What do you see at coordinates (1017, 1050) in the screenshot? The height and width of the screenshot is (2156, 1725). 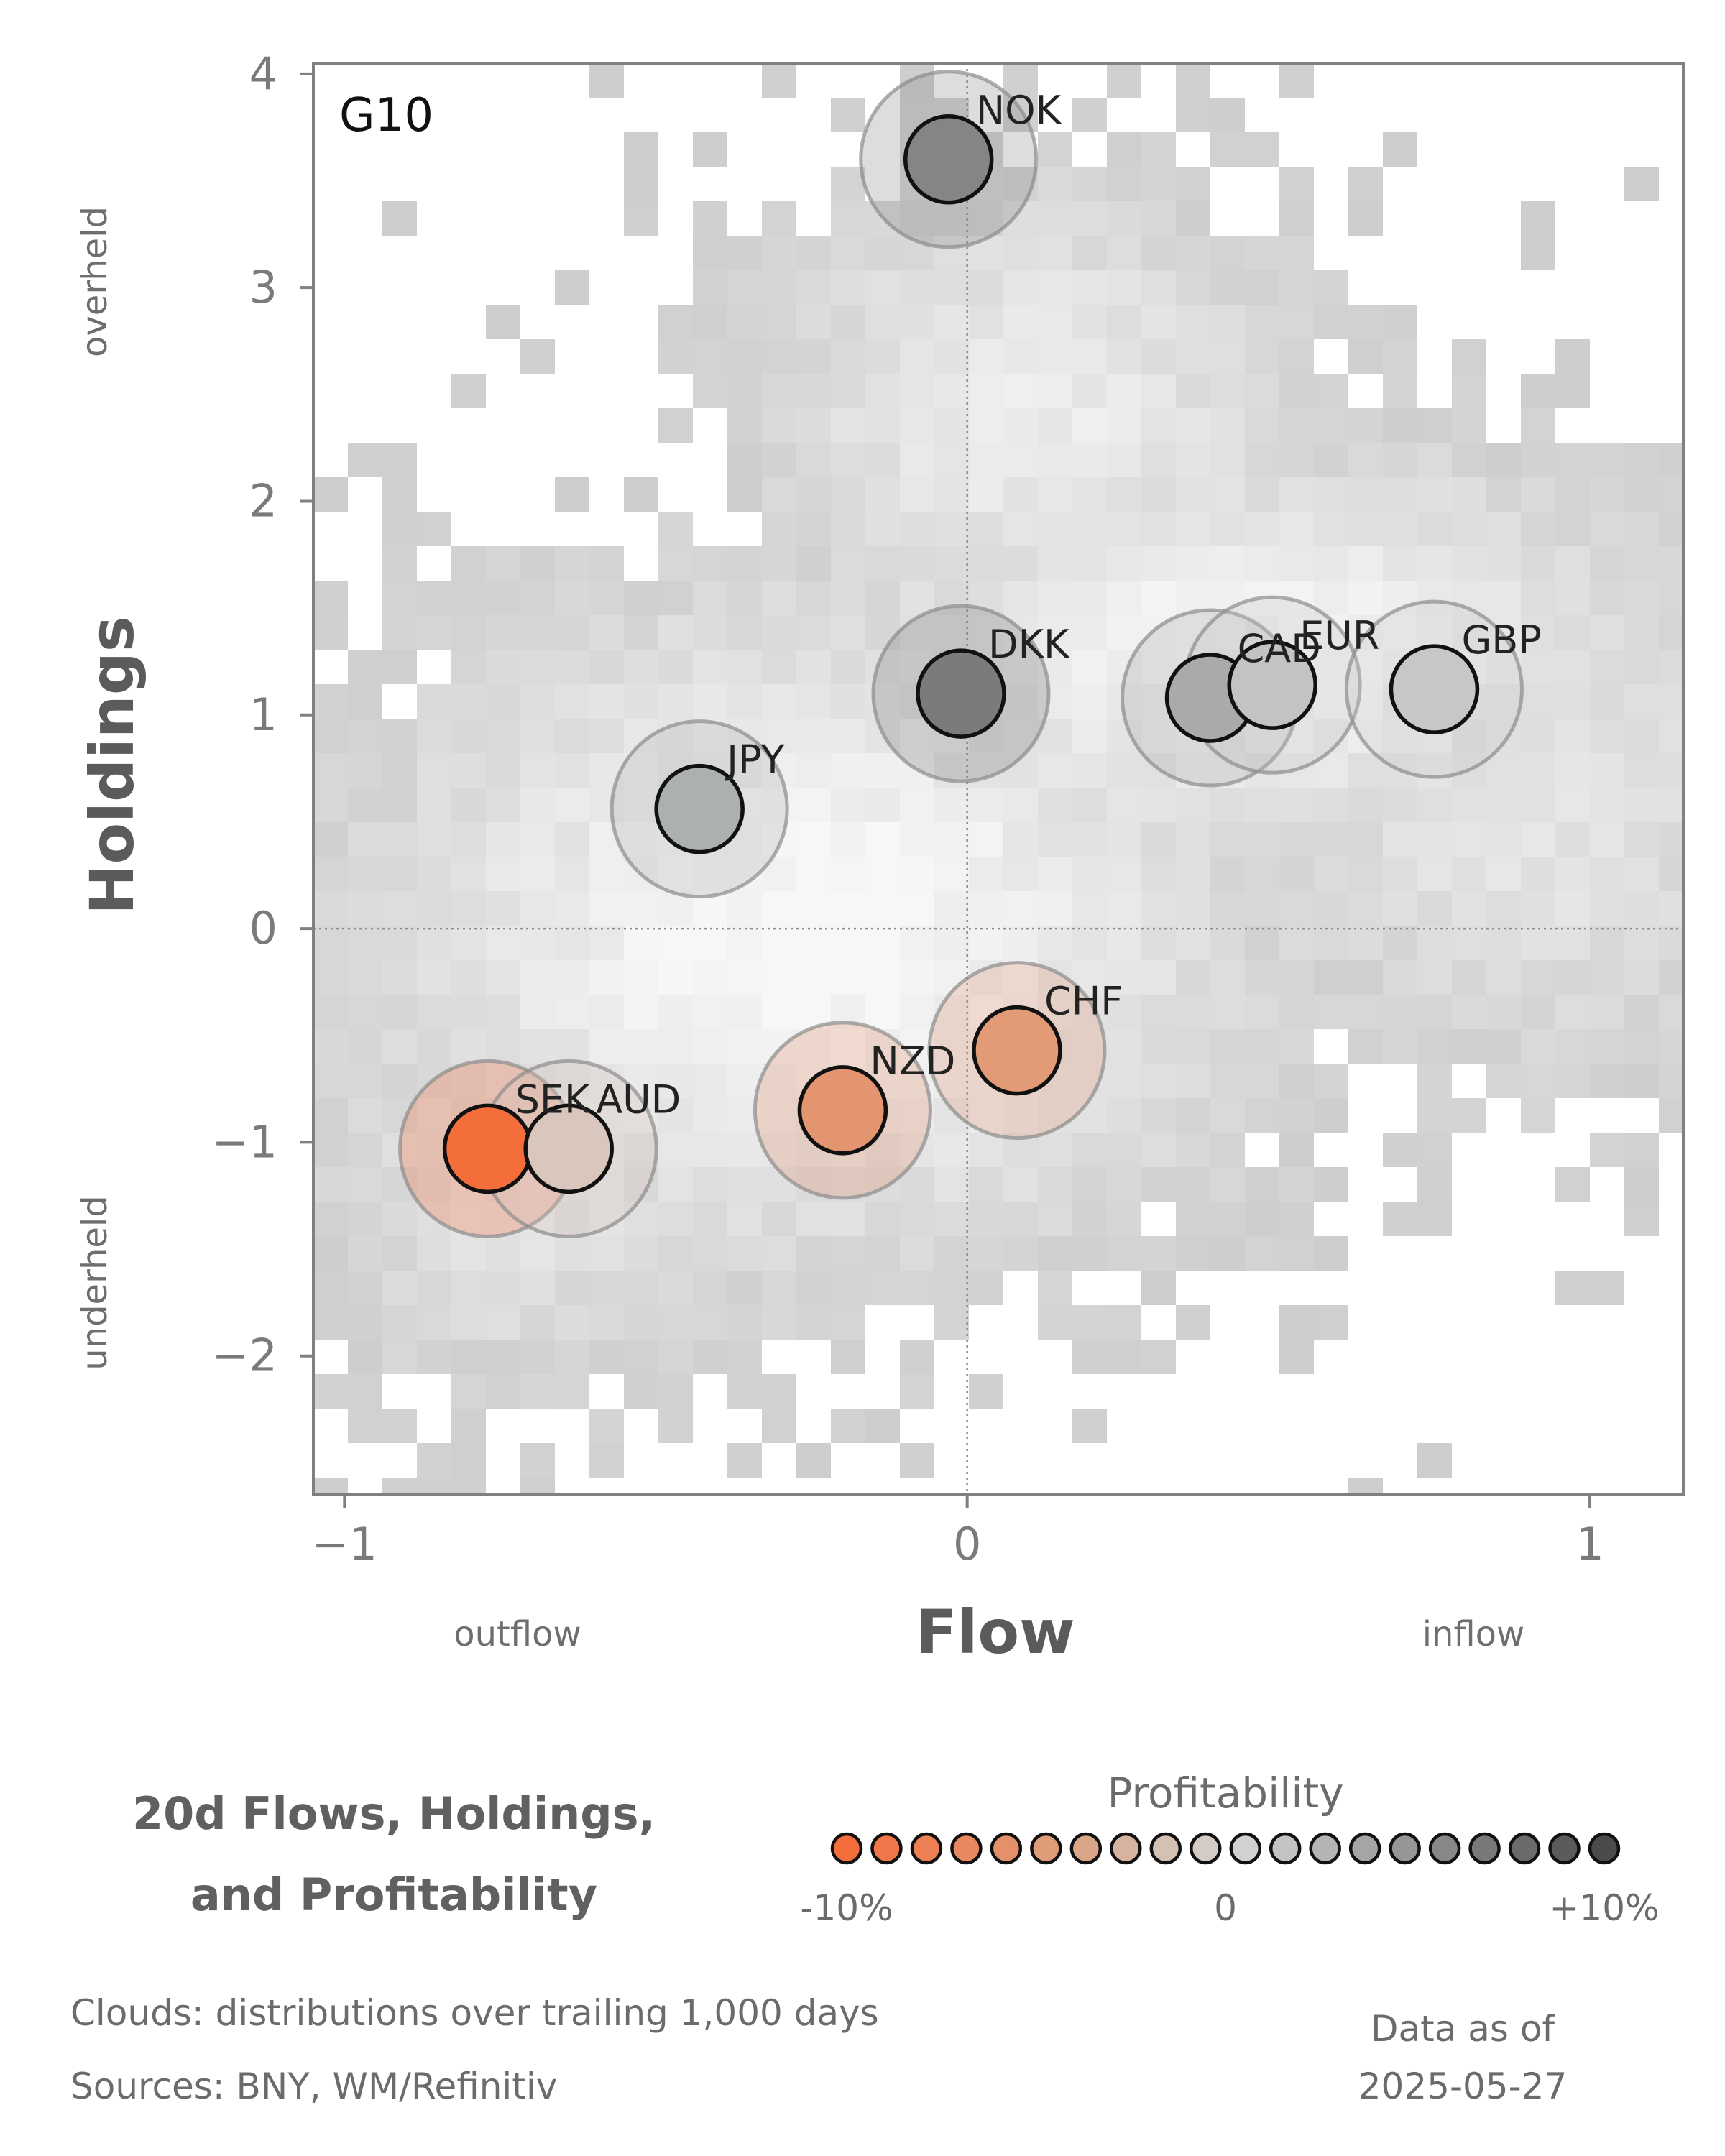 I see `point-chf` at bounding box center [1017, 1050].